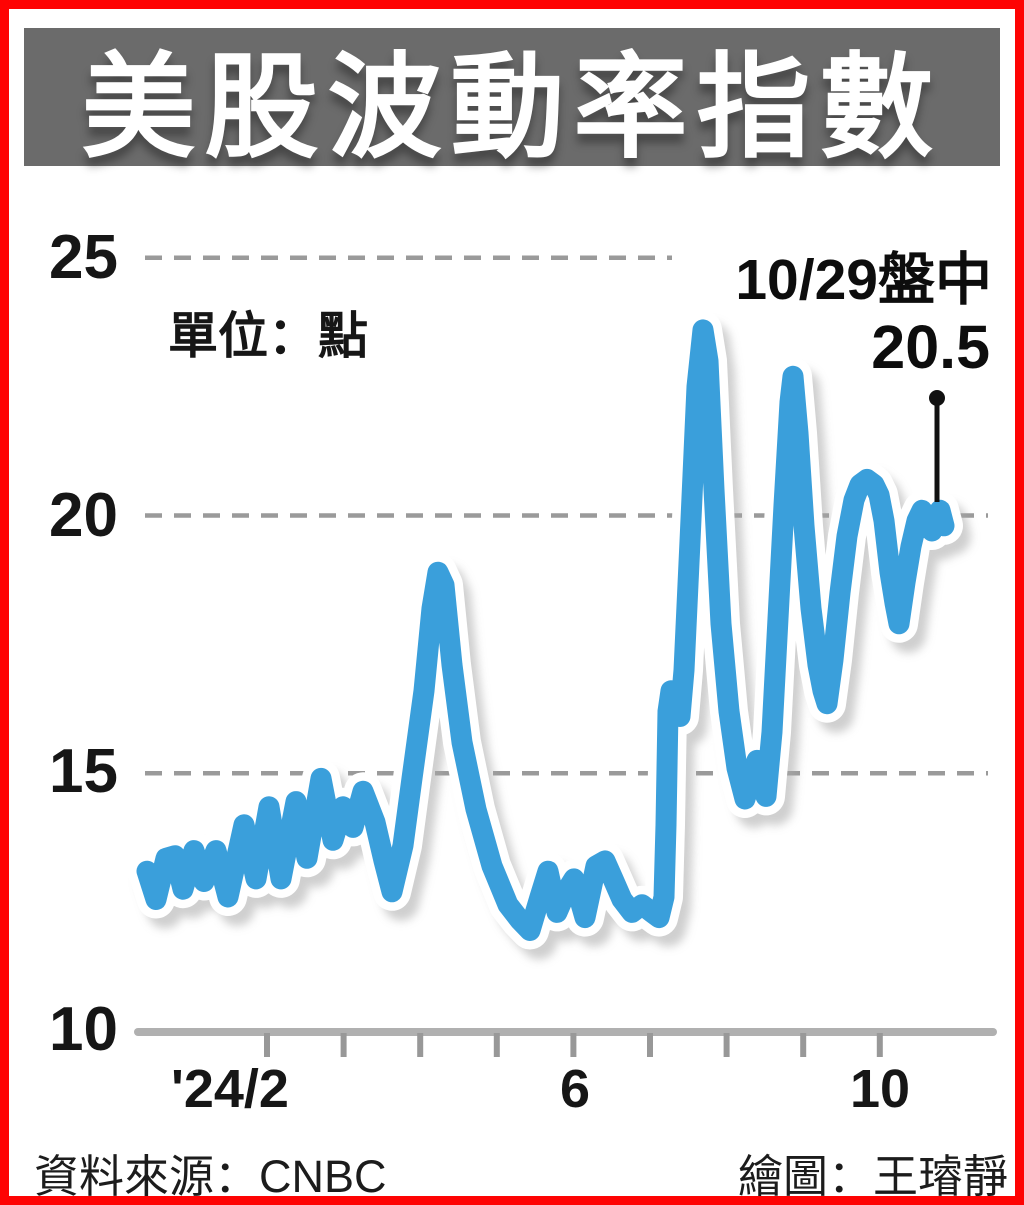  Describe the element at coordinates (210, 1176) in the screenshot. I see `data-source-label: 資料來源：CNBC` at that location.